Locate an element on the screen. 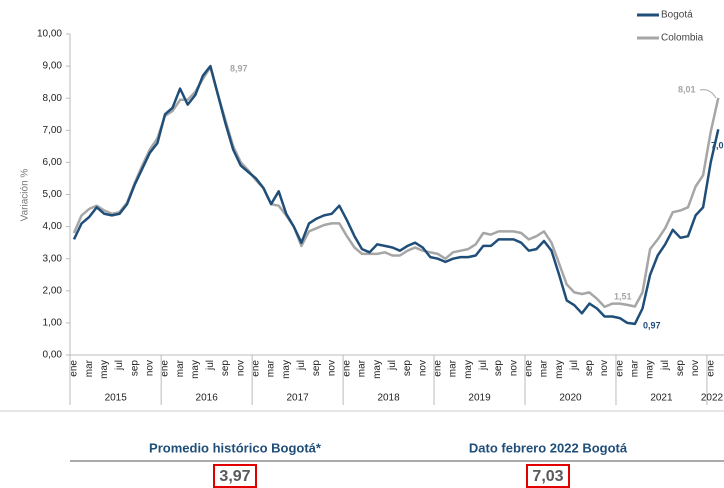  year-label: 2019 is located at coordinates (479, 398).